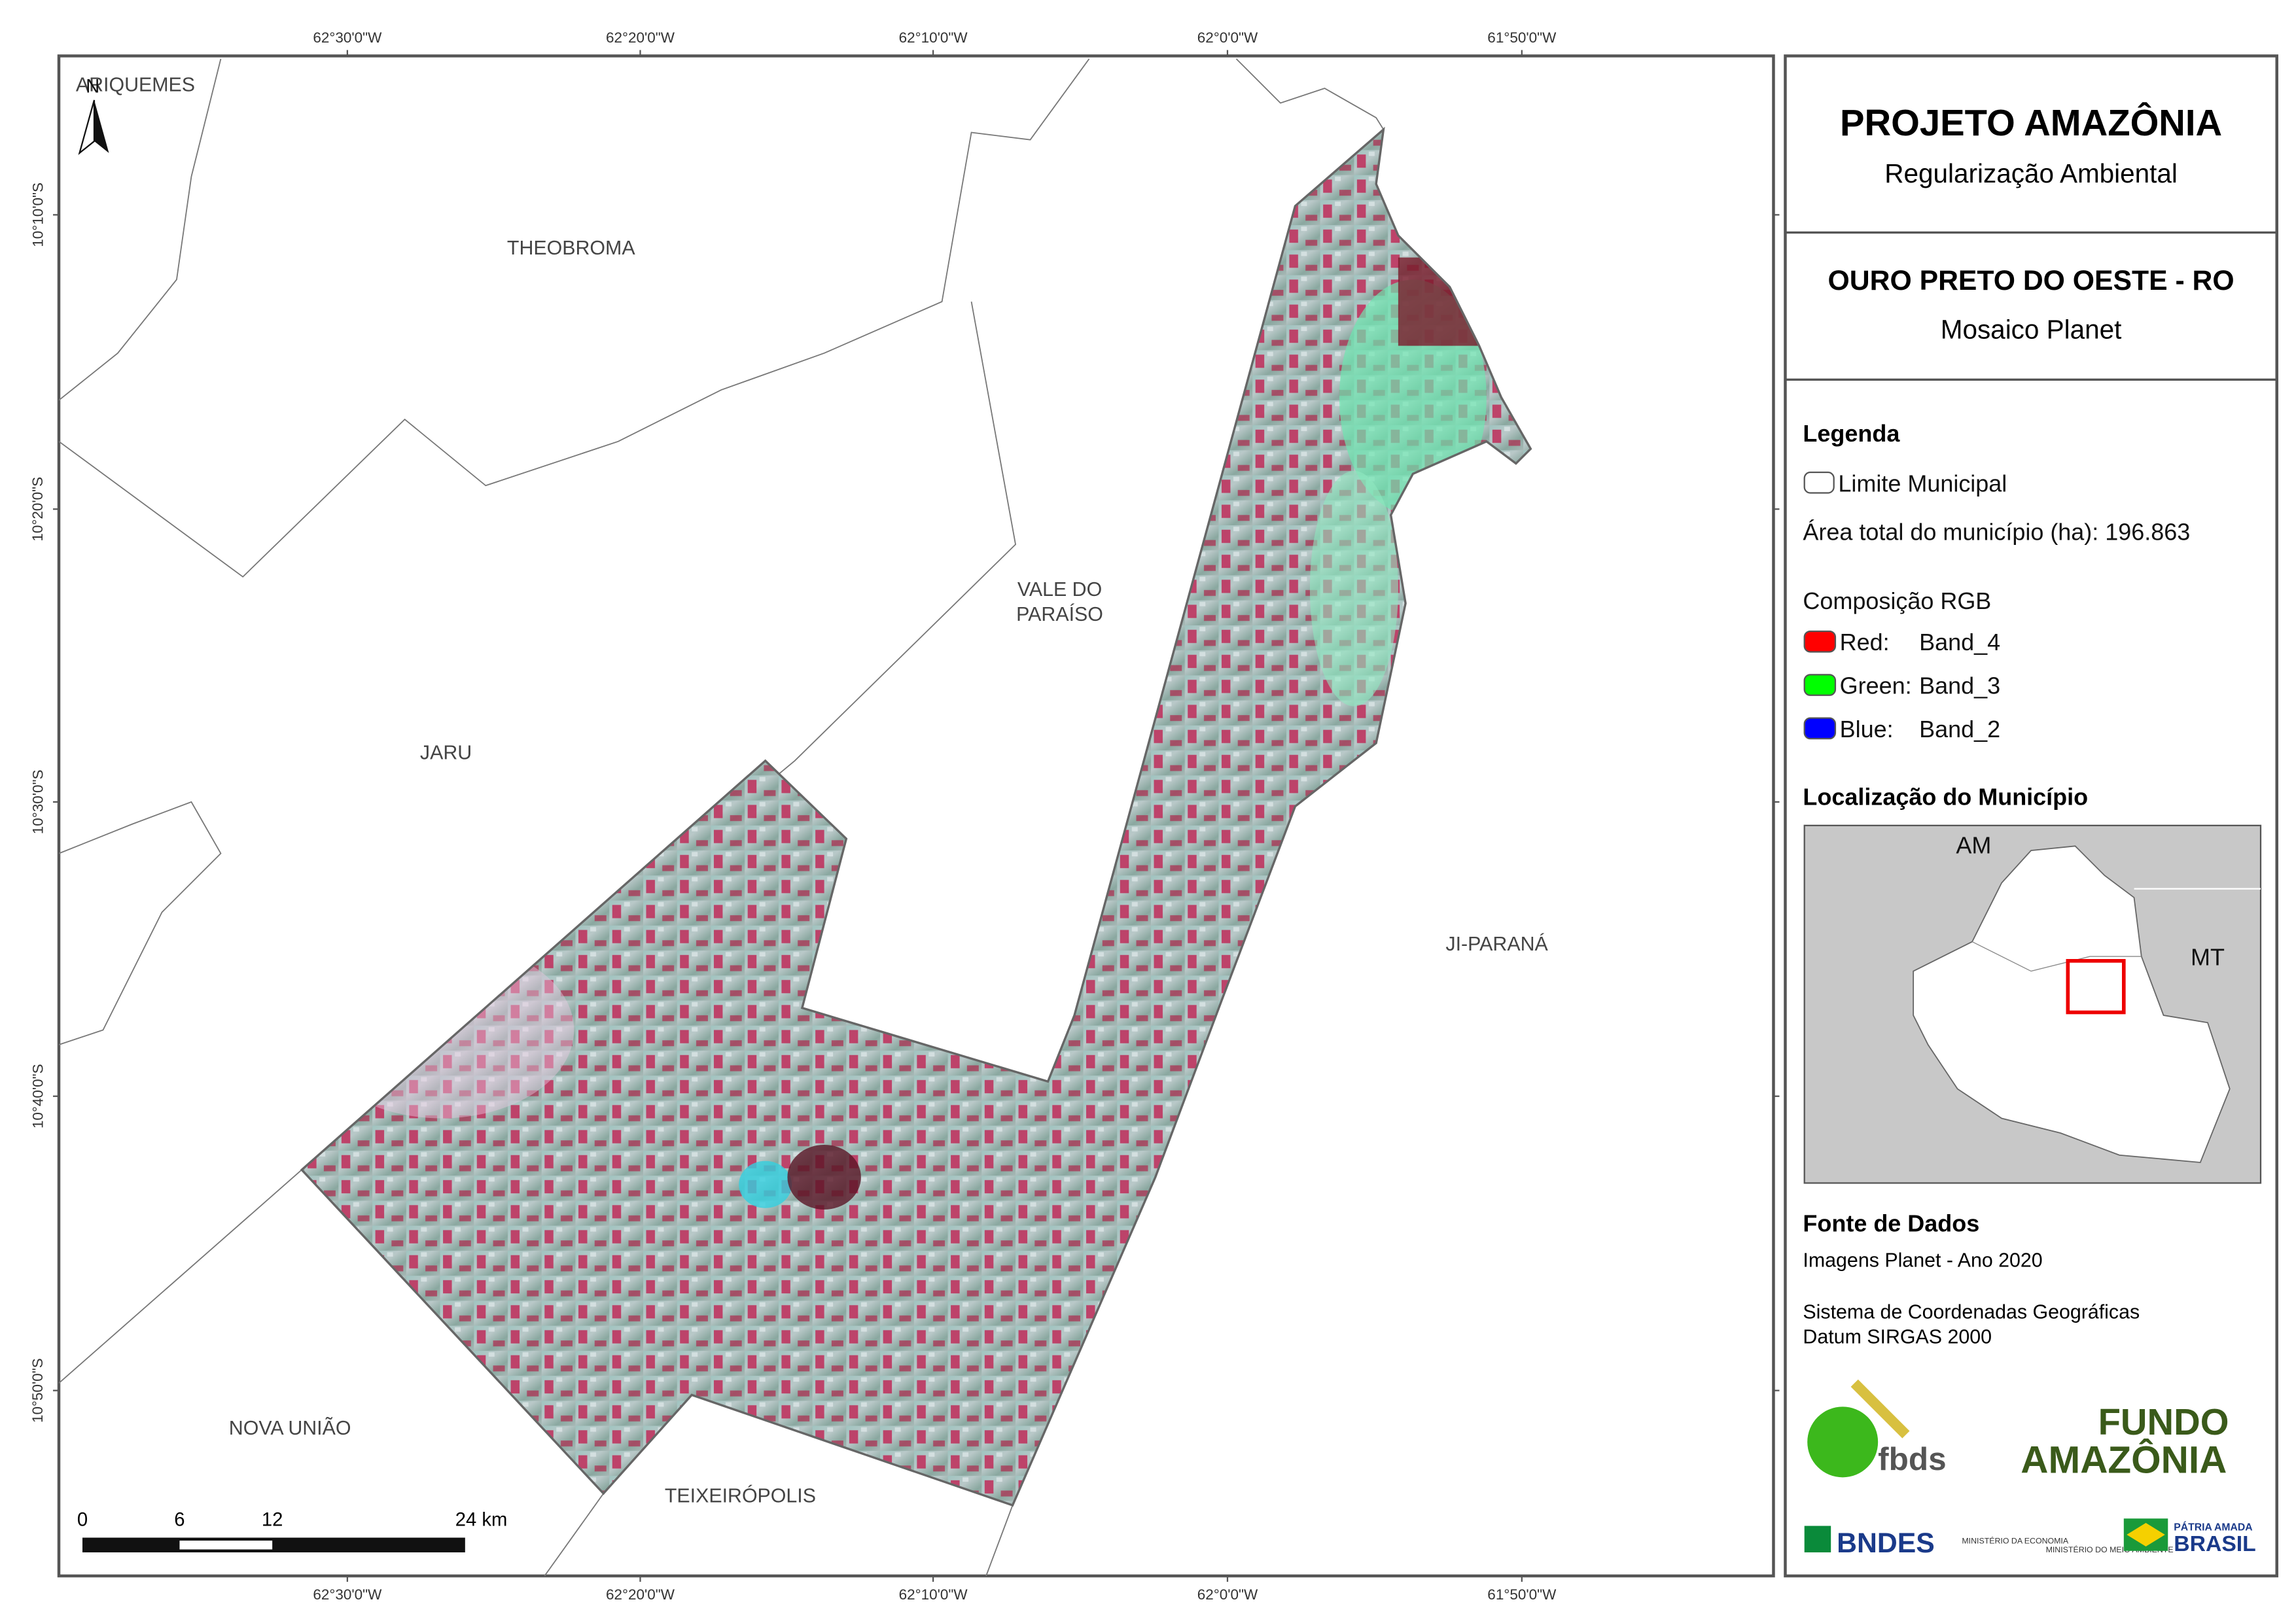 The height and width of the screenshot is (1623, 2296). I want to click on scale-label: 12, so click(272, 1520).